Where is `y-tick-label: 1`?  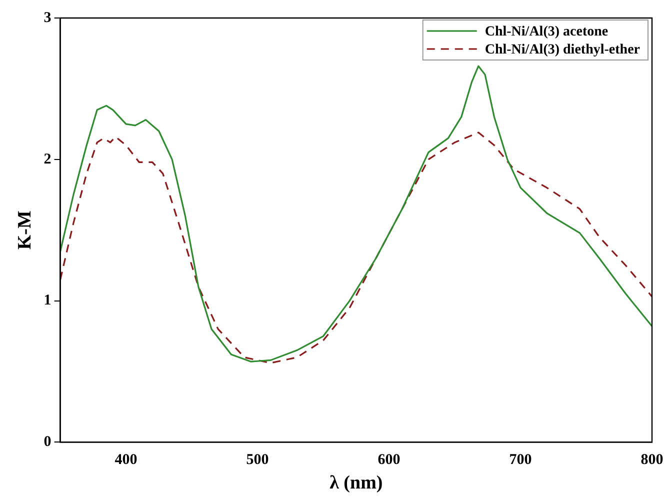
y-tick-label: 1 is located at coordinates (48, 300).